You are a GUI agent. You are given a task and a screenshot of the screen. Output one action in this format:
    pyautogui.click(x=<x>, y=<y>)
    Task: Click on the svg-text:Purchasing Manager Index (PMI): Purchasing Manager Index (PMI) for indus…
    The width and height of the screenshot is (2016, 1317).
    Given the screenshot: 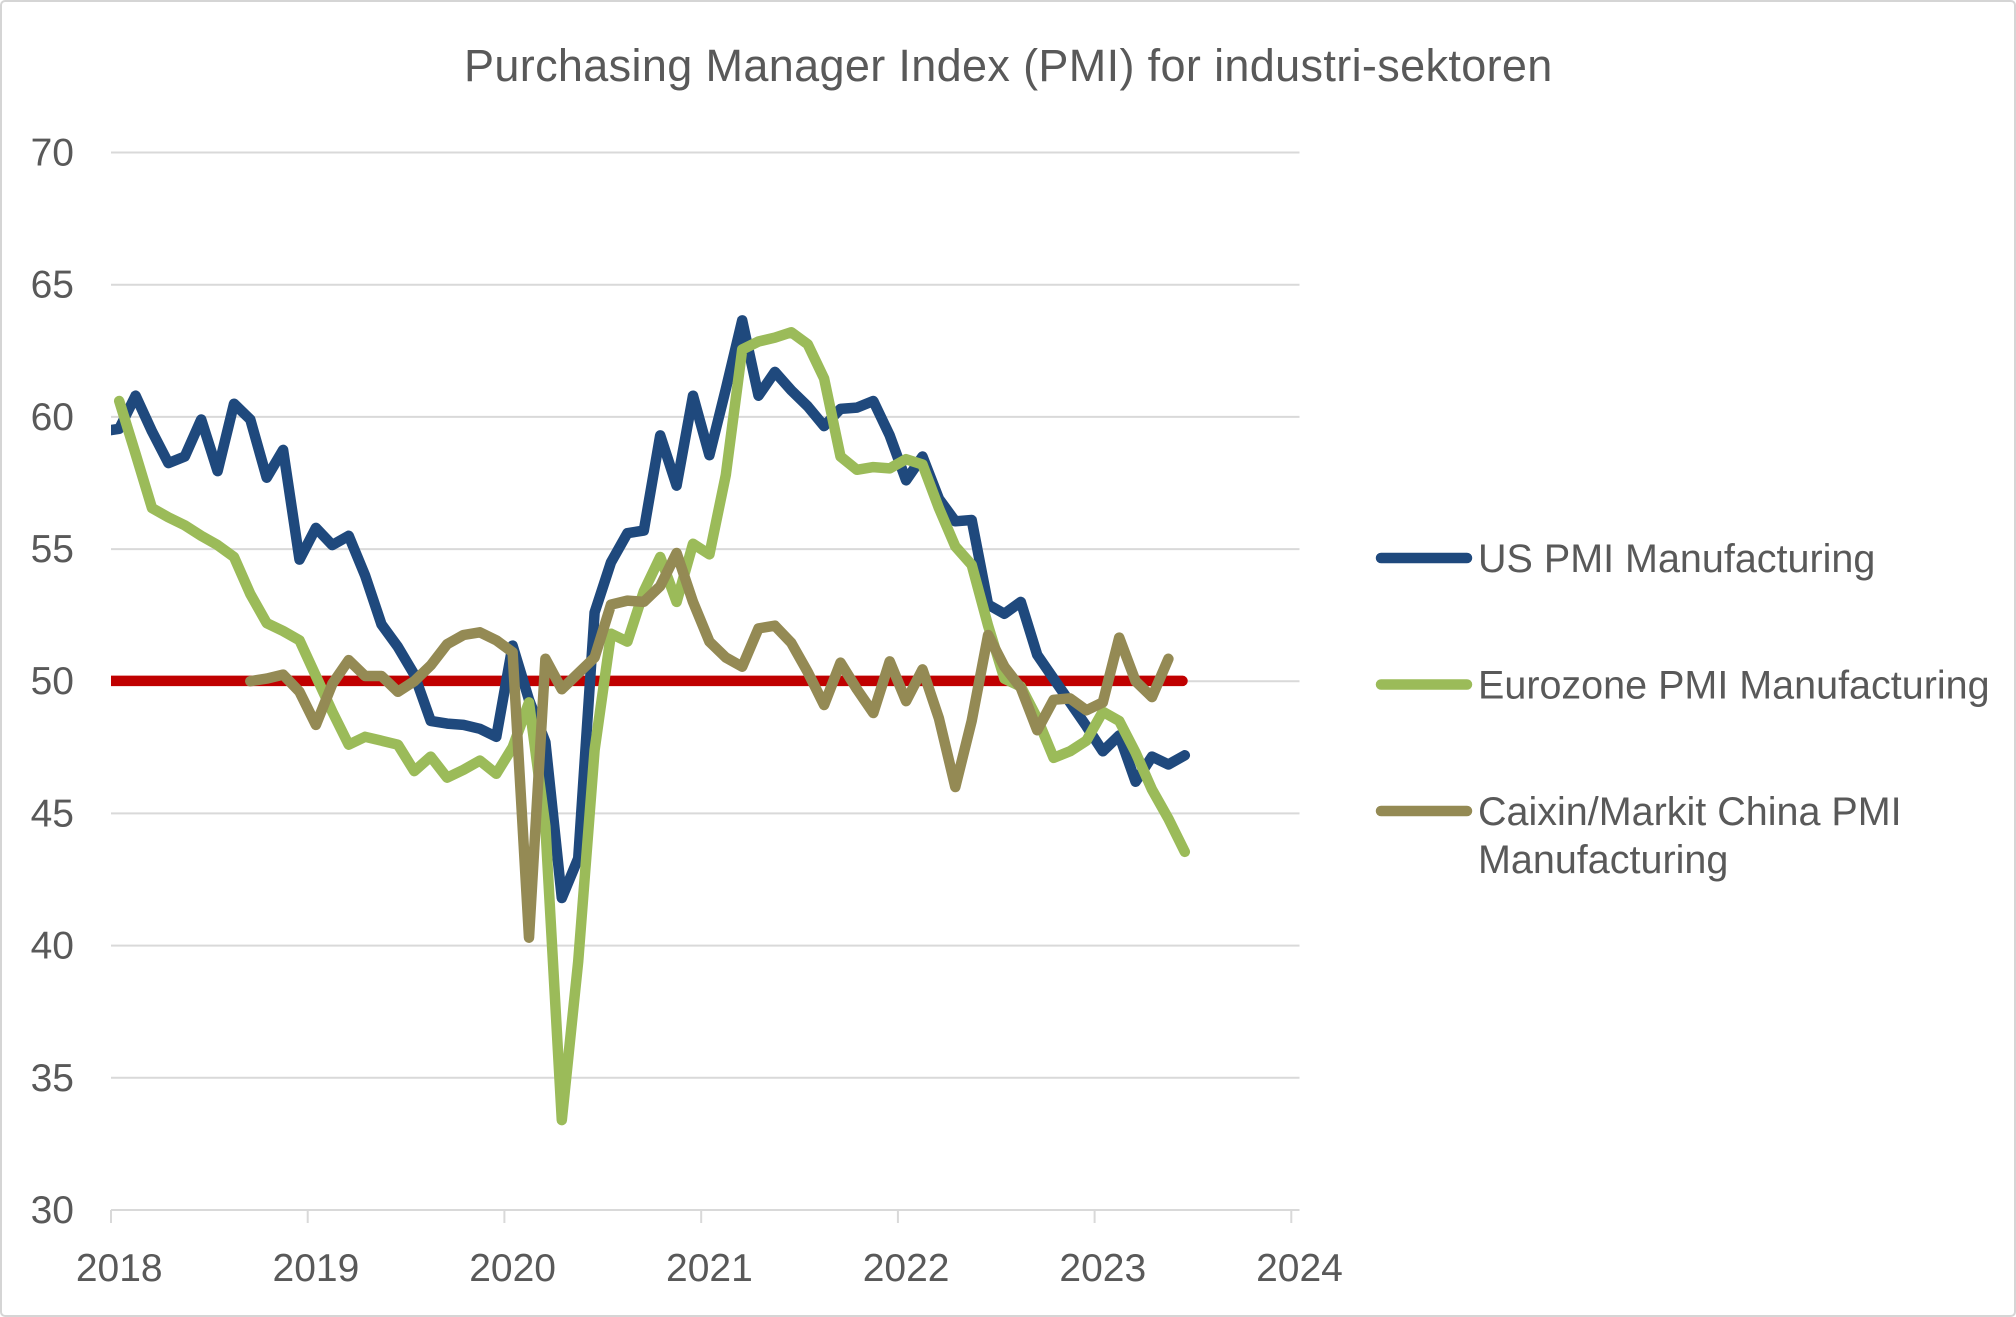 What is the action you would take?
    pyautogui.click(x=1008, y=65)
    